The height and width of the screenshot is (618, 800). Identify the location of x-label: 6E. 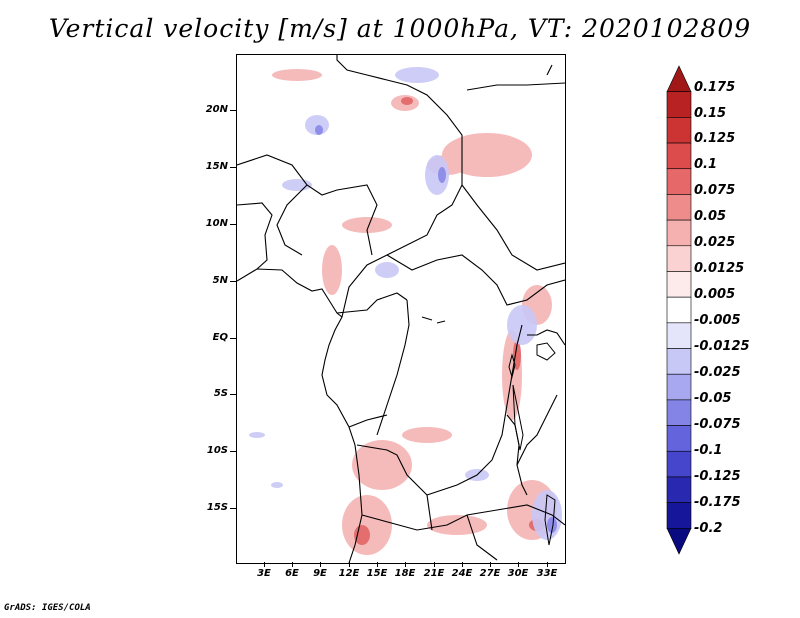
(292, 573).